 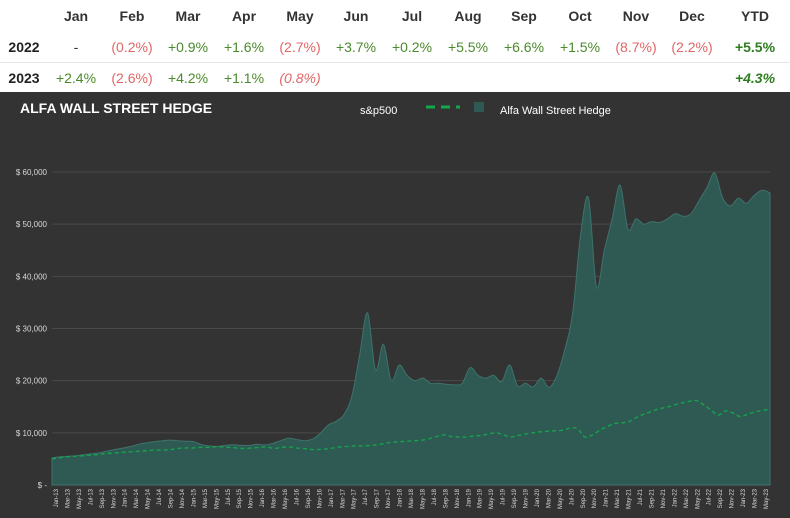 What do you see at coordinates (300, 77) in the screenshot?
I see `return-cell: (0.8%)` at bounding box center [300, 77].